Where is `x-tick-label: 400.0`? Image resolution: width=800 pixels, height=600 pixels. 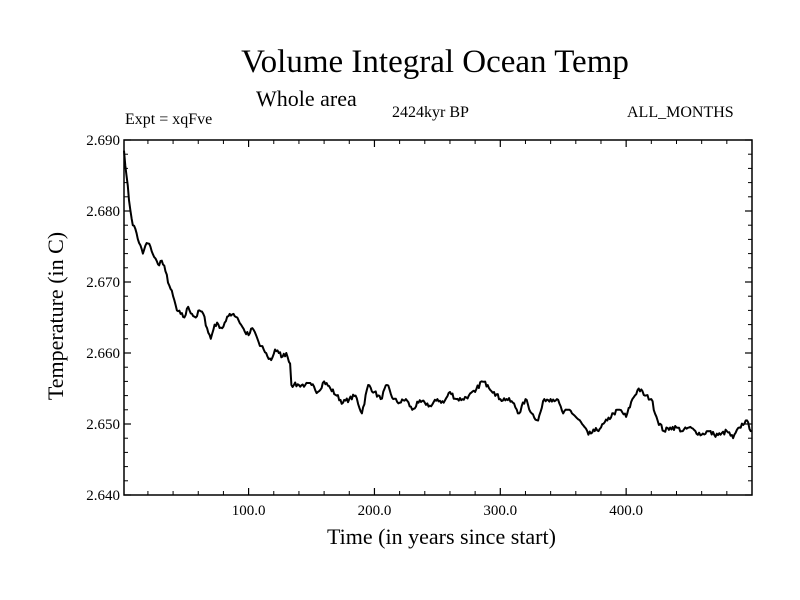
x-tick-label: 400.0 is located at coordinates (626, 511).